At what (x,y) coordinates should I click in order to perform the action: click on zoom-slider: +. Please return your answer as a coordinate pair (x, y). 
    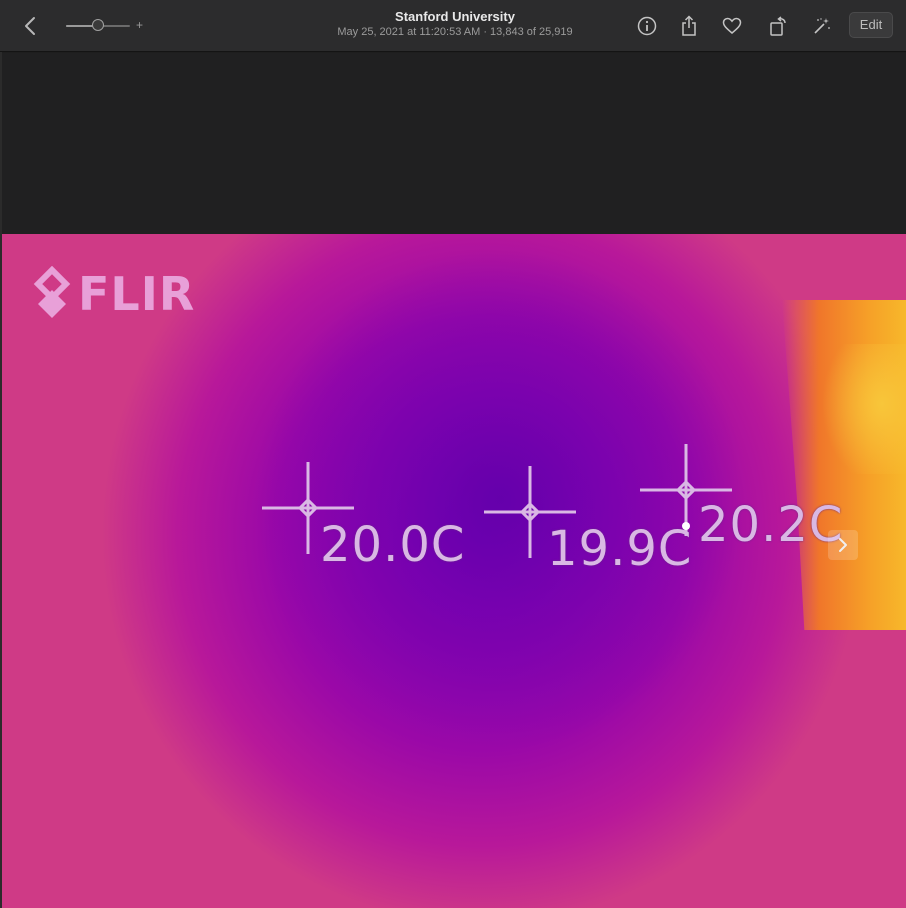
    Looking at the image, I should click on (106, 26).